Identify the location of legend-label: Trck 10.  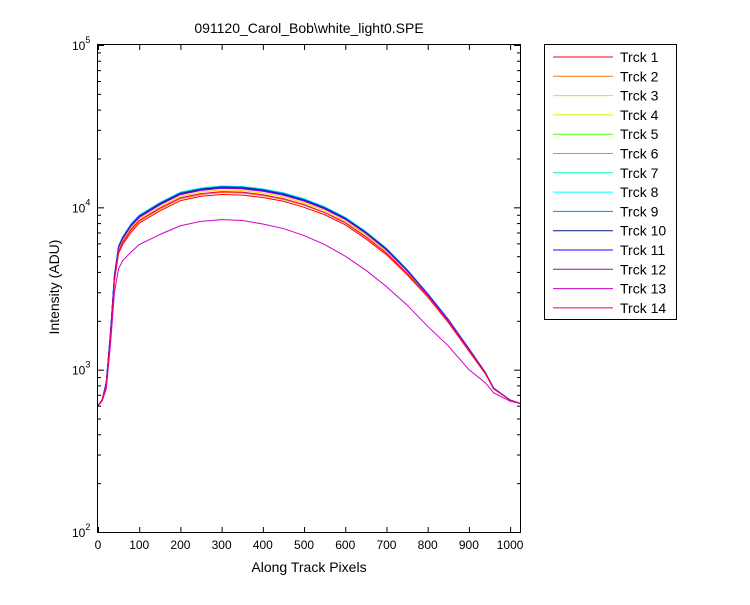
(643, 231).